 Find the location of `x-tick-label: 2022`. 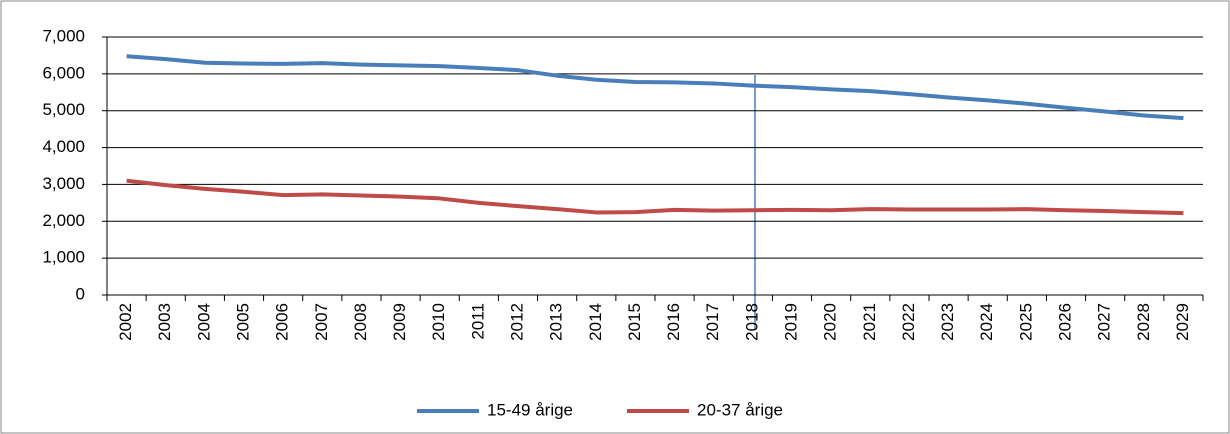

x-tick-label: 2022 is located at coordinates (908, 322).